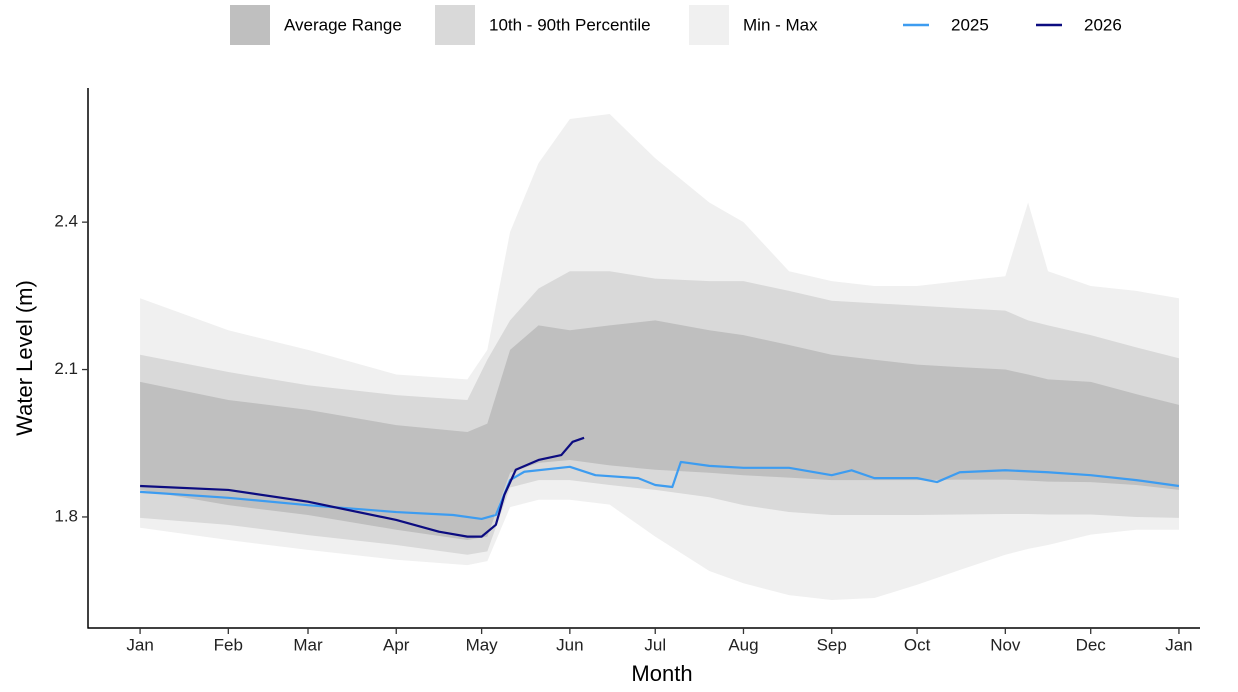 This screenshot has width=1238, height=692. Describe the element at coordinates (396, 644) in the screenshot. I see `x-tick-label: Apr` at that location.